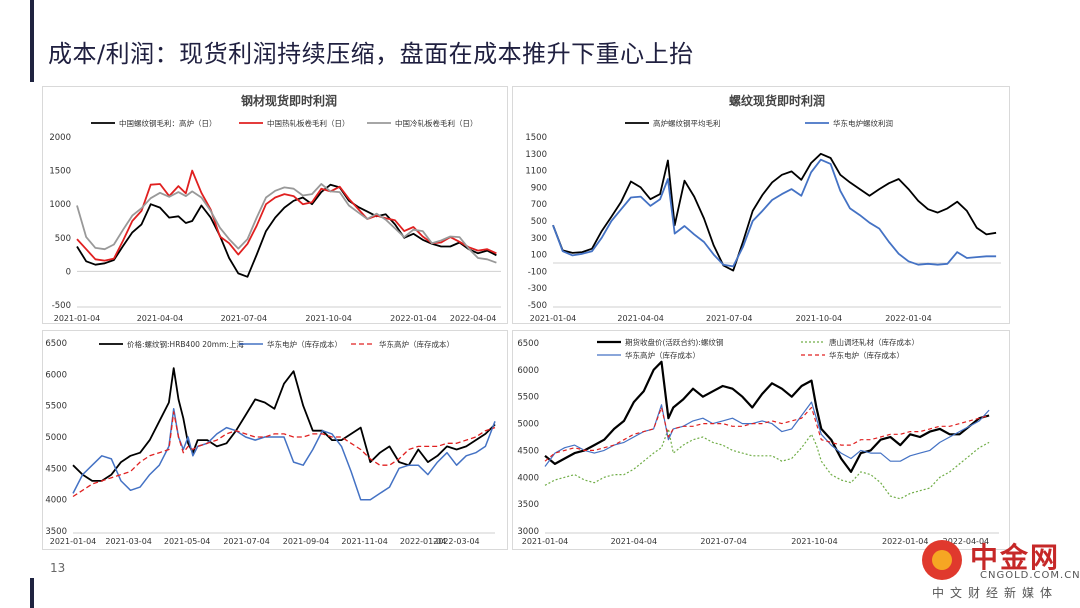 The image size is (1080, 608). What do you see at coordinates (68, 272) in the screenshot?
I see `y-tick-label: 0` at bounding box center [68, 272].